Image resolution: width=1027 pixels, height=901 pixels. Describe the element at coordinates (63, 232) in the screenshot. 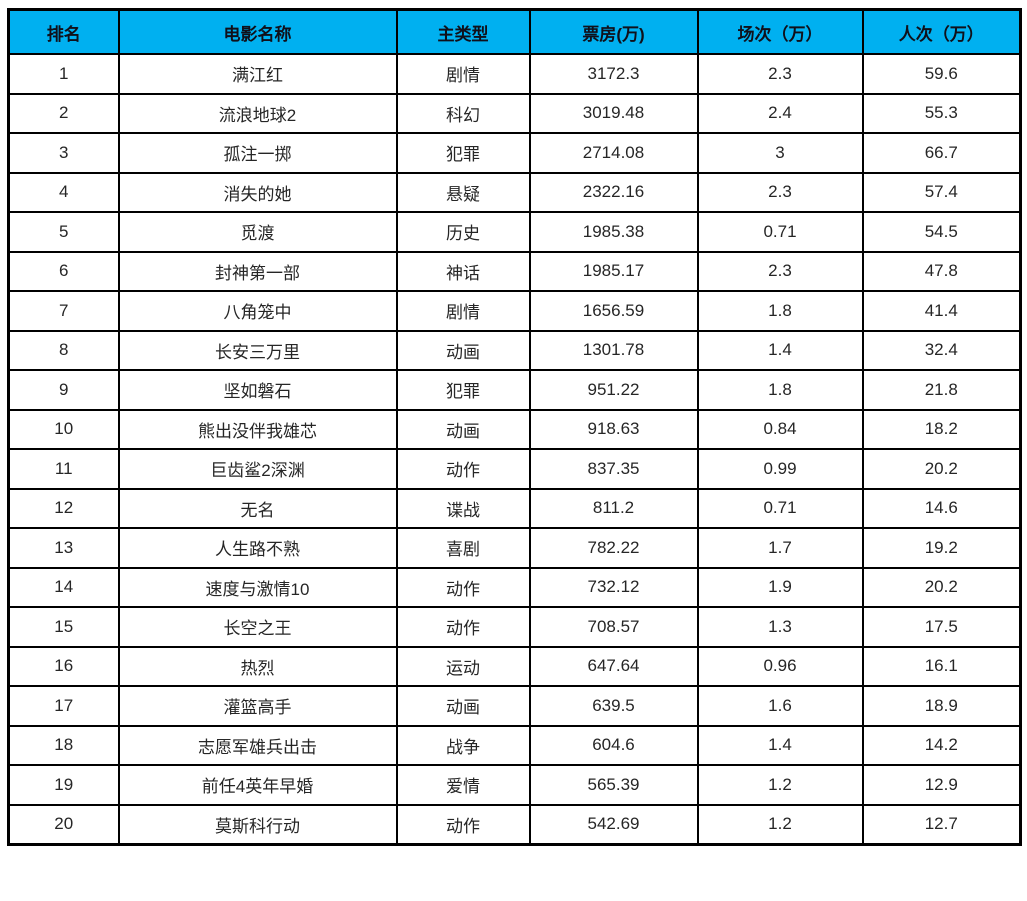

I see `rank-cell: 5` at that location.